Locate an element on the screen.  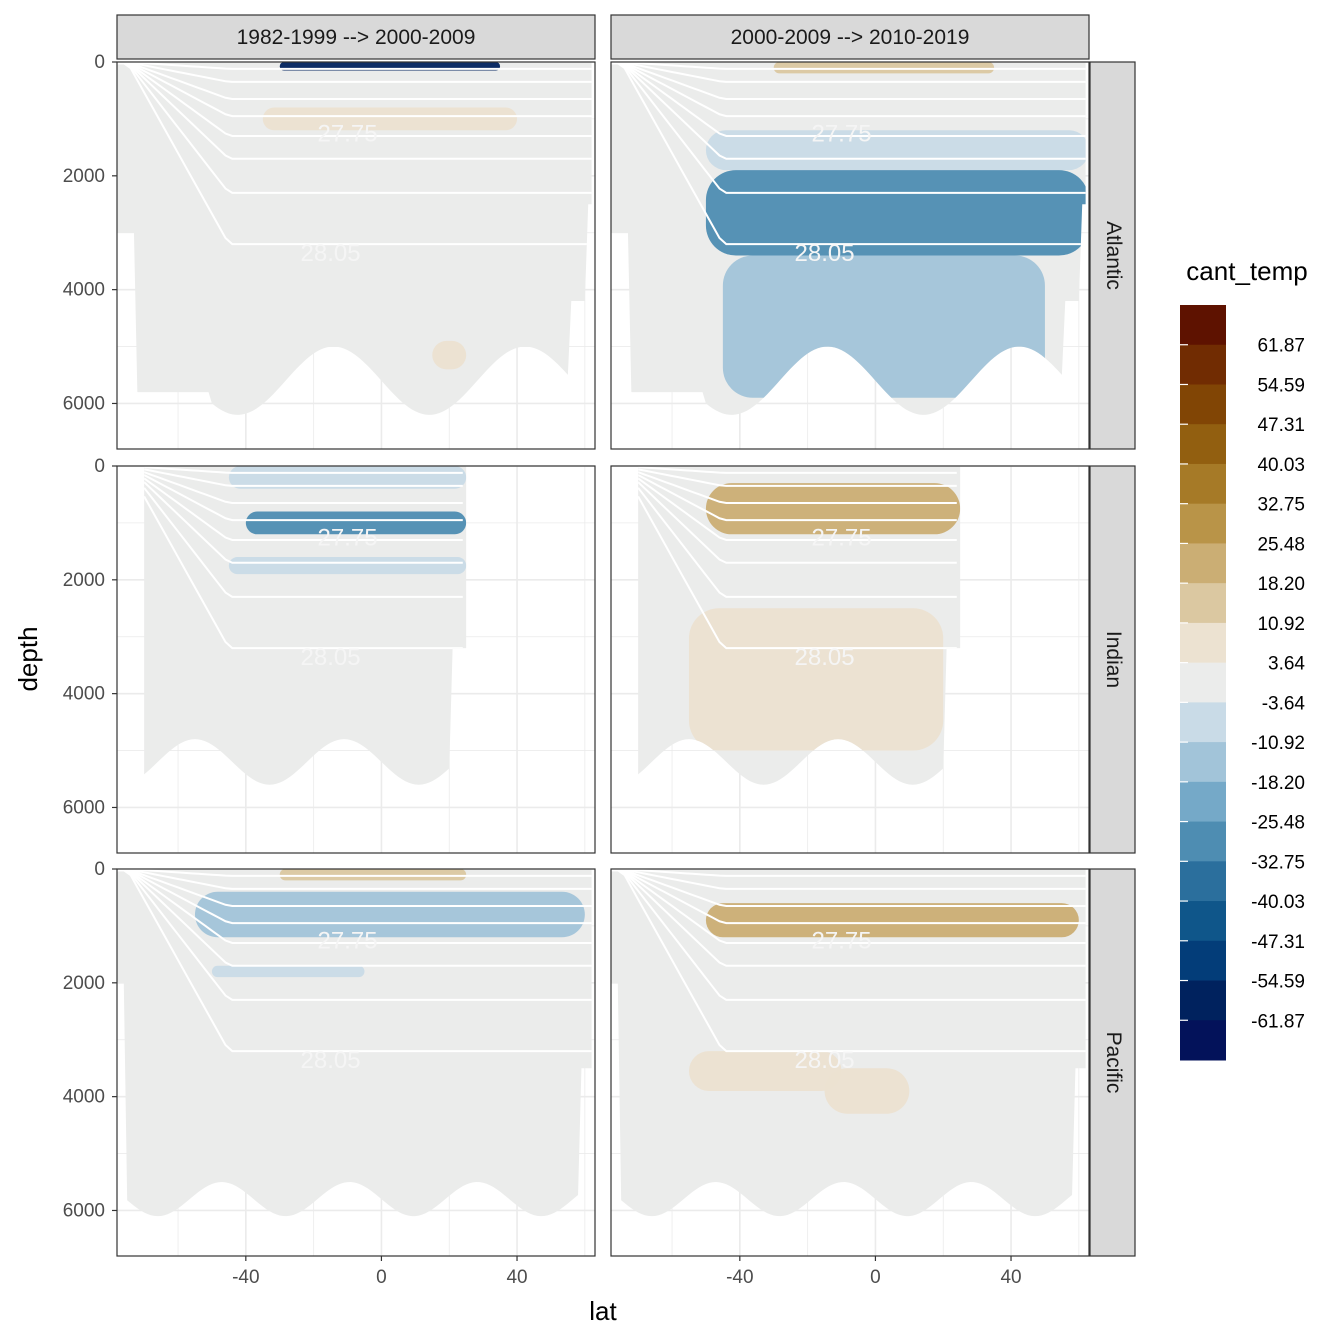
panel-atlantic-2: 27.75 28.05 is located at coordinates (850, 255).